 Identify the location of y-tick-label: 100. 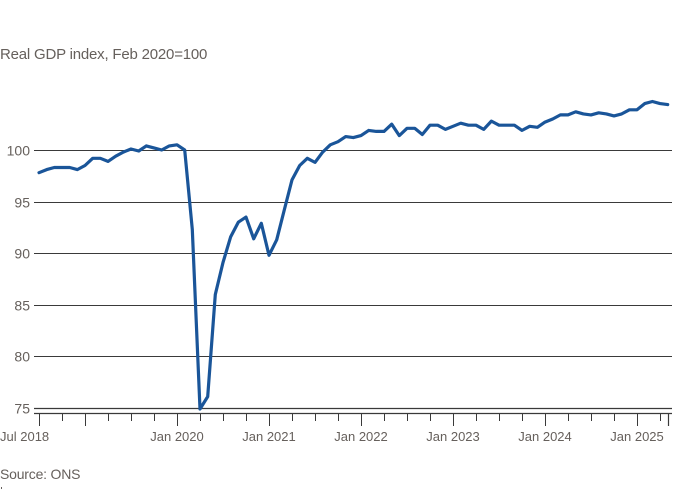
(19, 151).